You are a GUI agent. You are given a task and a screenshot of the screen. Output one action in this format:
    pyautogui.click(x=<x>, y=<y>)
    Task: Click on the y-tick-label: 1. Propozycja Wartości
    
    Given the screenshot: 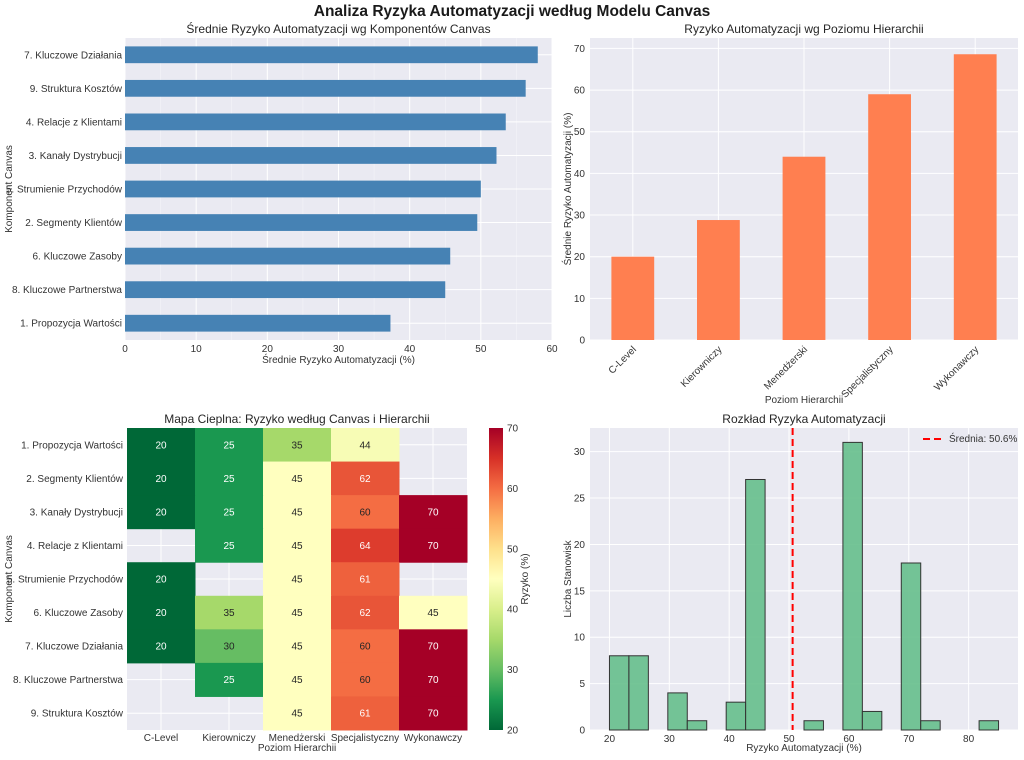 What is the action you would take?
    pyautogui.click(x=71, y=324)
    